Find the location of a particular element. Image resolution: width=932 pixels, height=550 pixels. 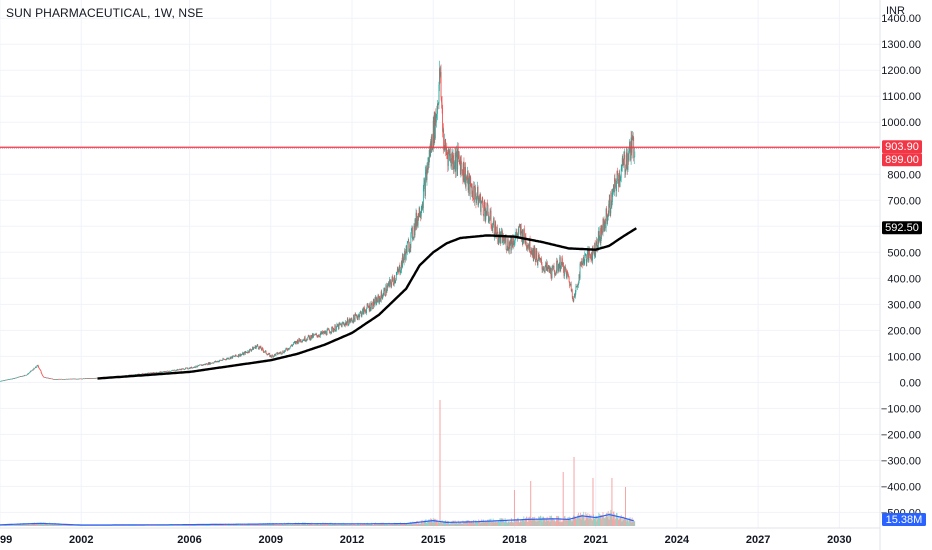

y-tick-label: −400.00 is located at coordinates (901, 487).